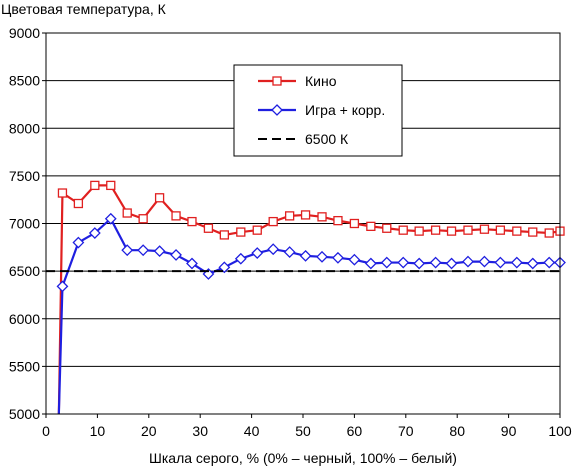 This screenshot has height=467, width=573. What do you see at coordinates (457, 431) in the screenshot?
I see `x-tick-label: 80` at bounding box center [457, 431].